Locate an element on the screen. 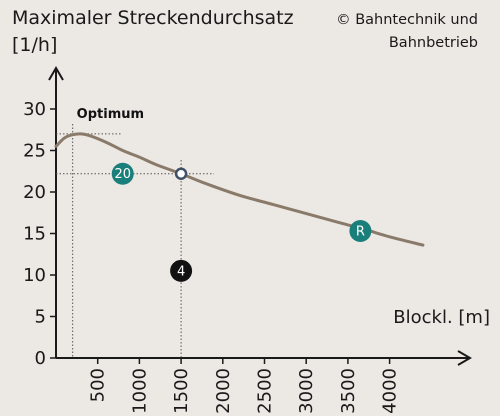 Image resolution: width=500 pixels, height=416 pixels. marker-point is located at coordinates (181, 173).